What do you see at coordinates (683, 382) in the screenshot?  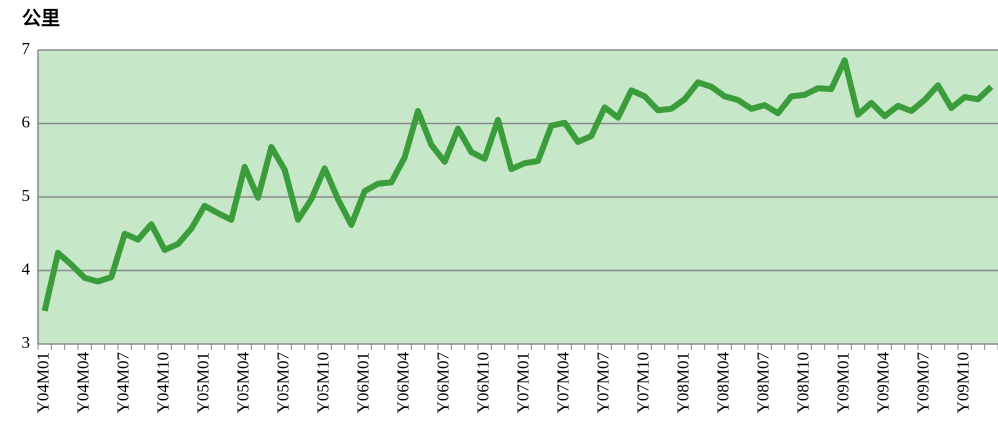 I see `x-tick-label: Y08M01` at bounding box center [683, 382].